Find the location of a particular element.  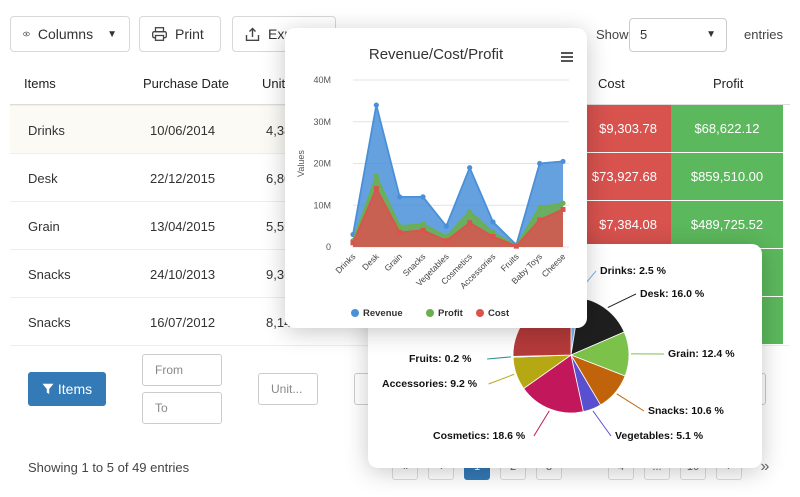

print-button: Print is located at coordinates (180, 34).